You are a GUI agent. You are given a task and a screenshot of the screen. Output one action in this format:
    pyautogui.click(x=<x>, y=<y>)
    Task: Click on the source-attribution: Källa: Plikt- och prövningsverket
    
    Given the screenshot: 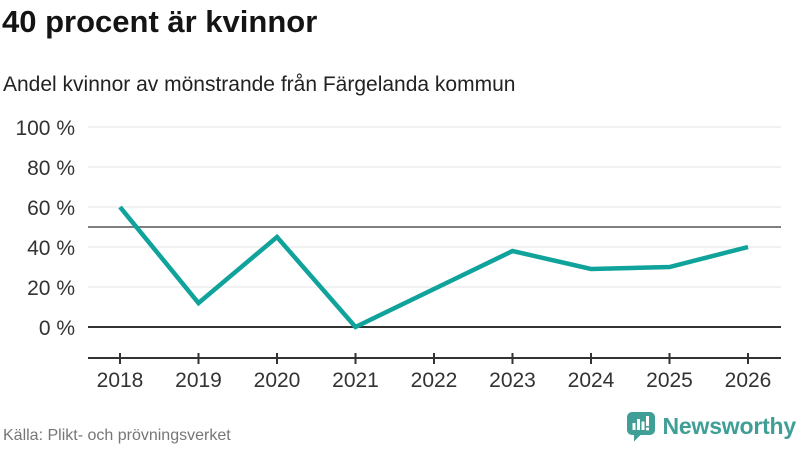 What is the action you would take?
    pyautogui.click(x=117, y=435)
    